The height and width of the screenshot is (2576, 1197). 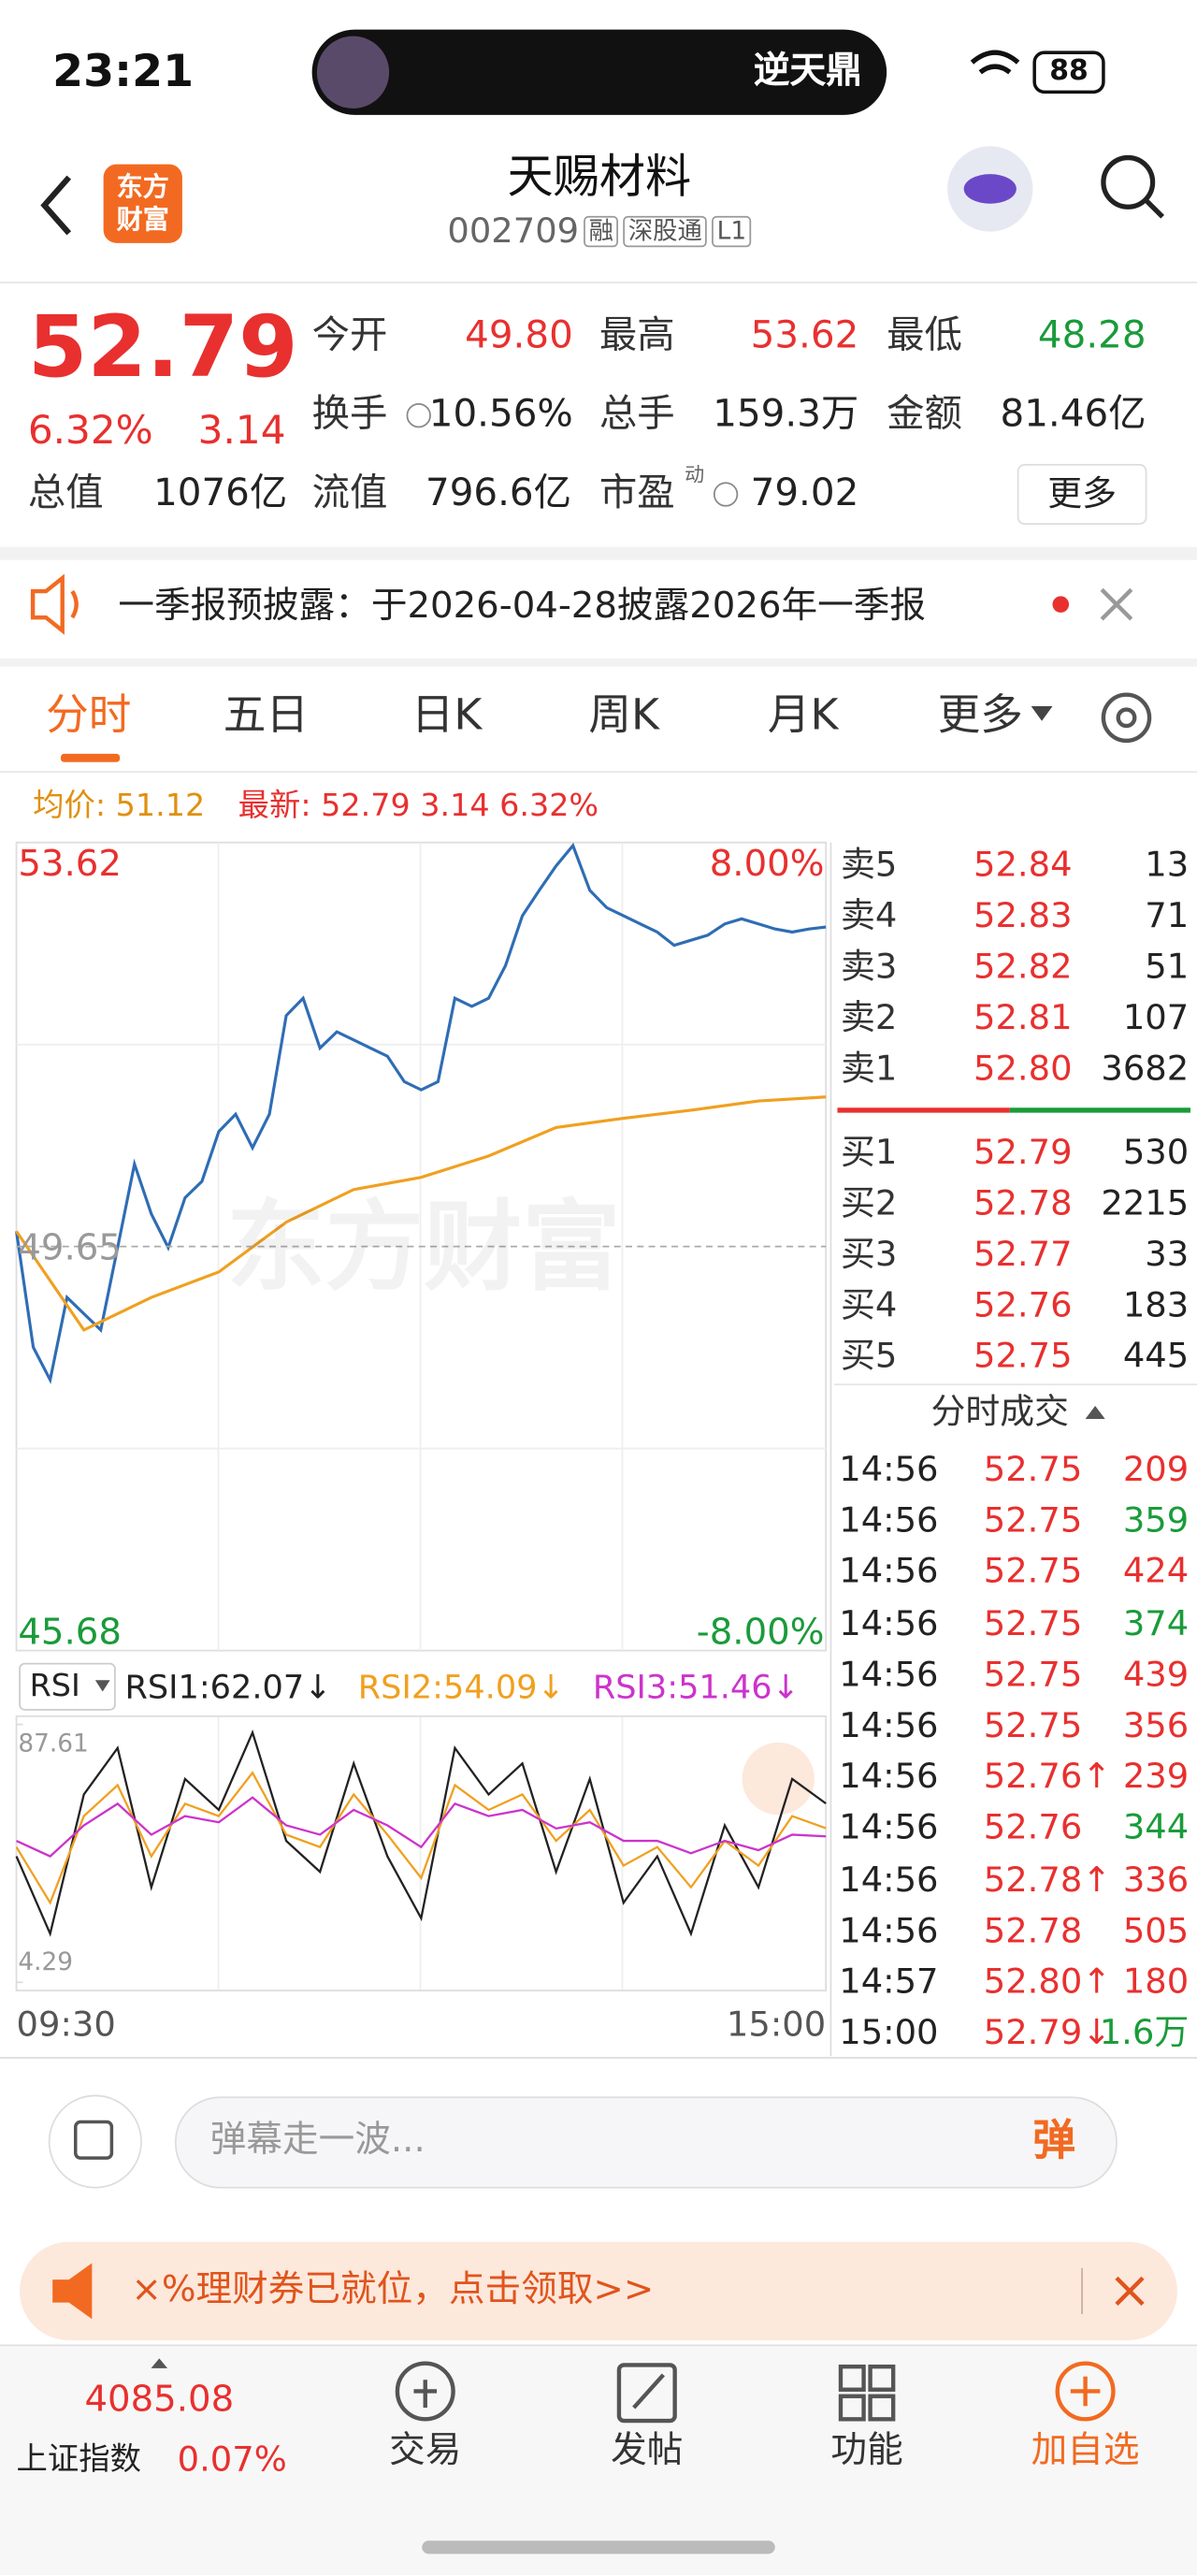 What do you see at coordinates (726, 495) in the screenshot?
I see `info-icon` at bounding box center [726, 495].